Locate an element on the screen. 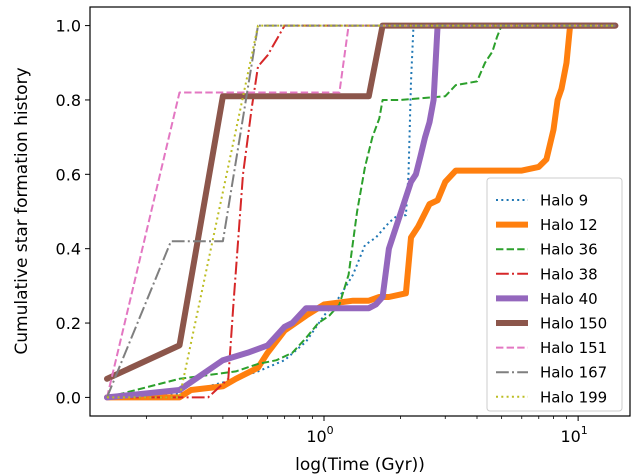 This screenshot has height=476, width=641. y-tick-label: 0.8 is located at coordinates (68, 100).